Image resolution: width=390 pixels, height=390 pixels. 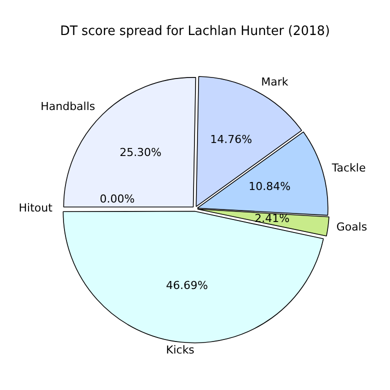 I want to click on slice-label: Handballs, so click(x=68, y=106).